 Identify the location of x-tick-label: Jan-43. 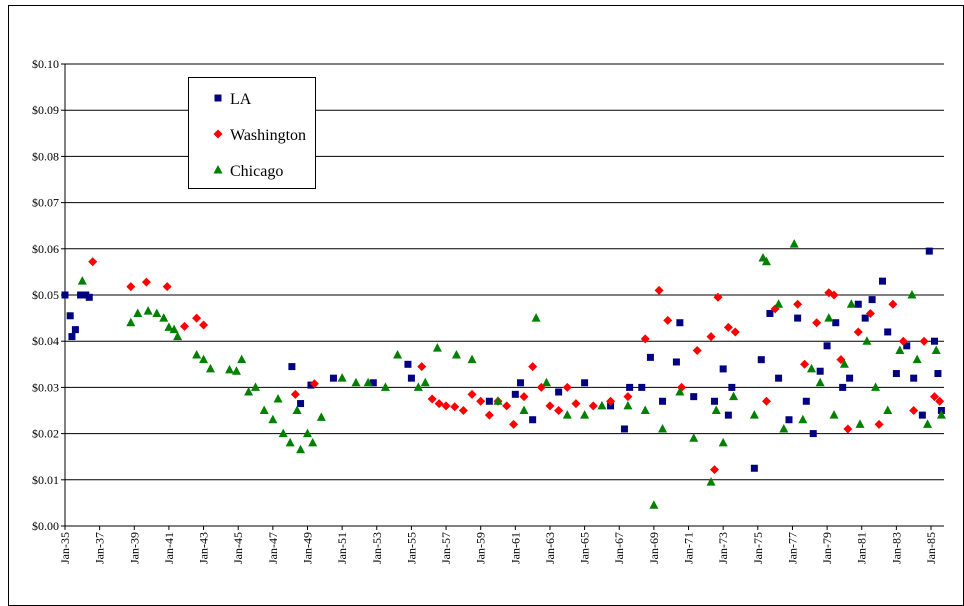
(204, 548).